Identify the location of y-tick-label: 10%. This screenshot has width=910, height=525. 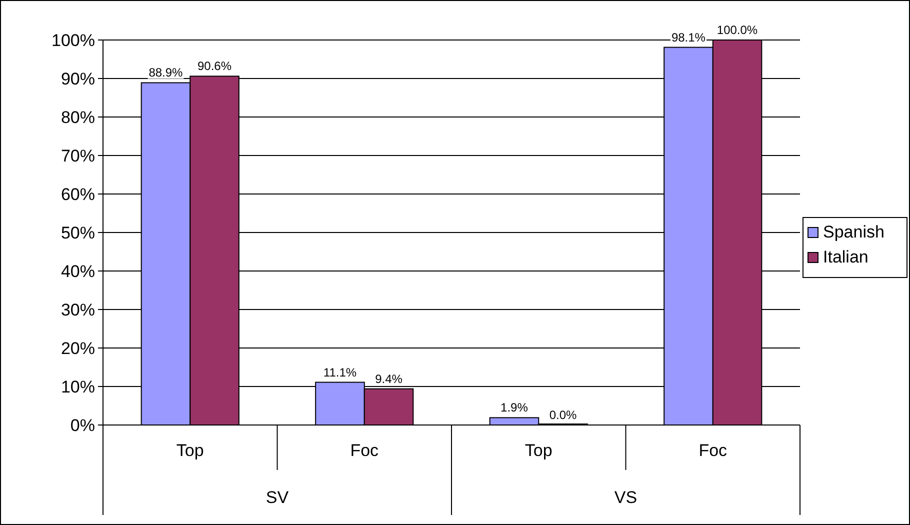
(77, 387).